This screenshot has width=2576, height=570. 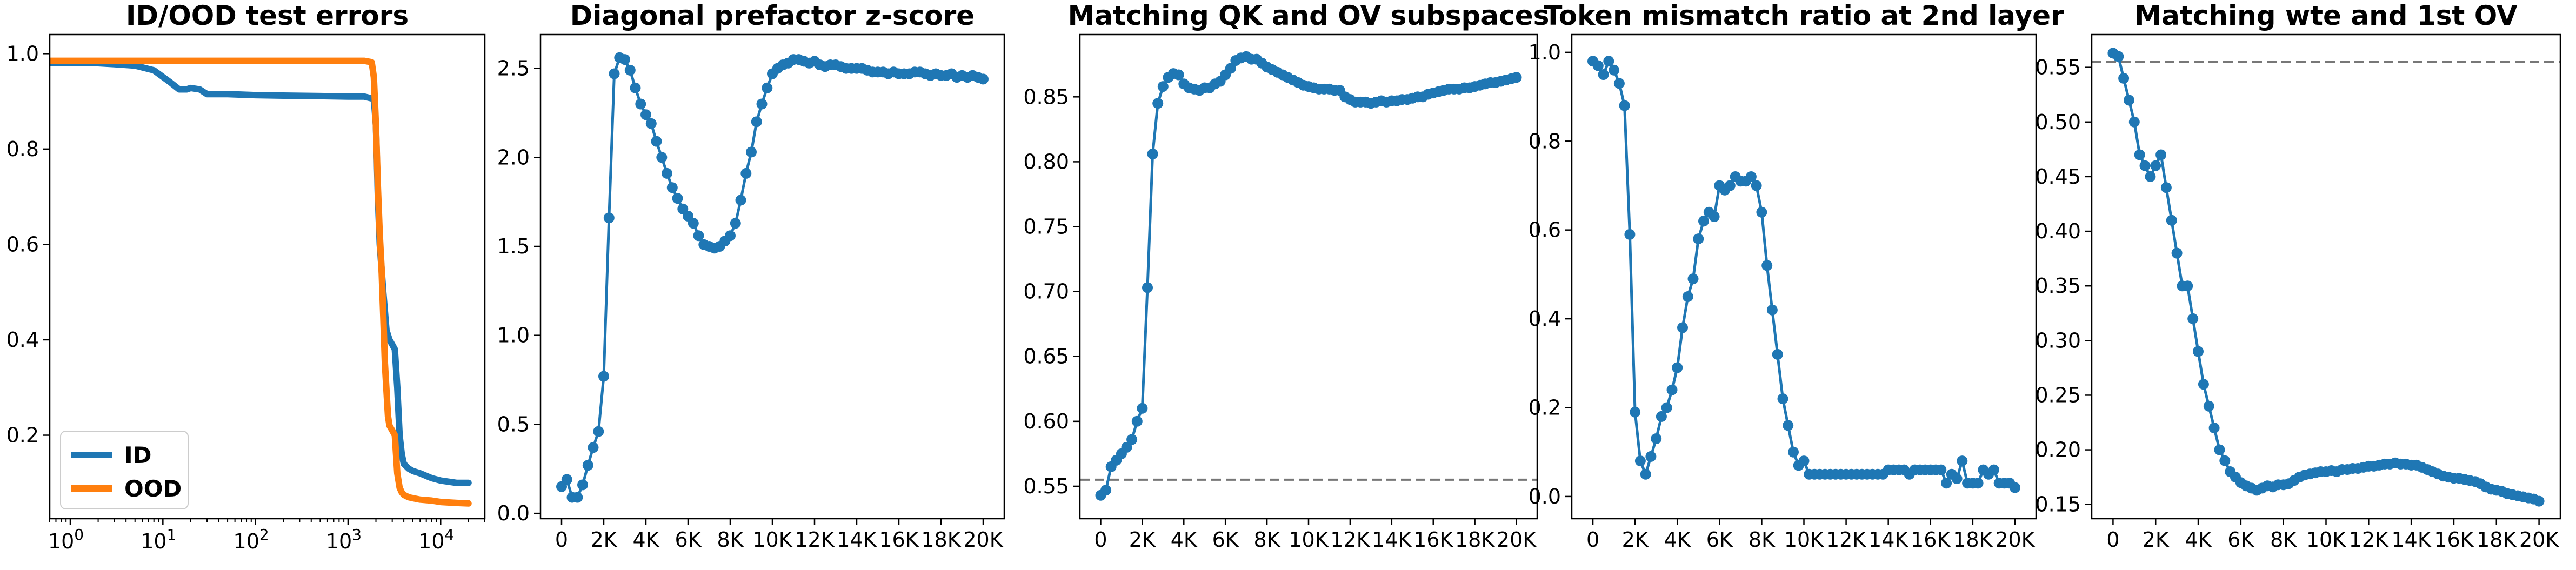 What do you see at coordinates (1719, 540) in the screenshot?
I see `x-tick-label: 6K` at bounding box center [1719, 540].